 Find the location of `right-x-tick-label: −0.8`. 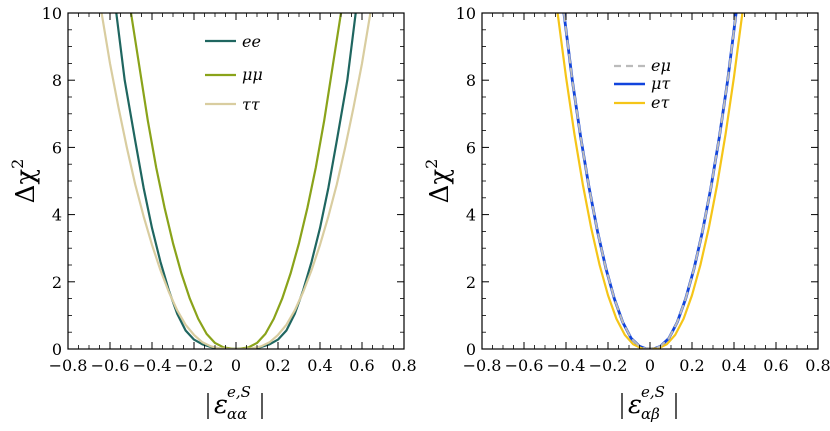

right-x-tick-label: −0.8 is located at coordinates (482, 365).